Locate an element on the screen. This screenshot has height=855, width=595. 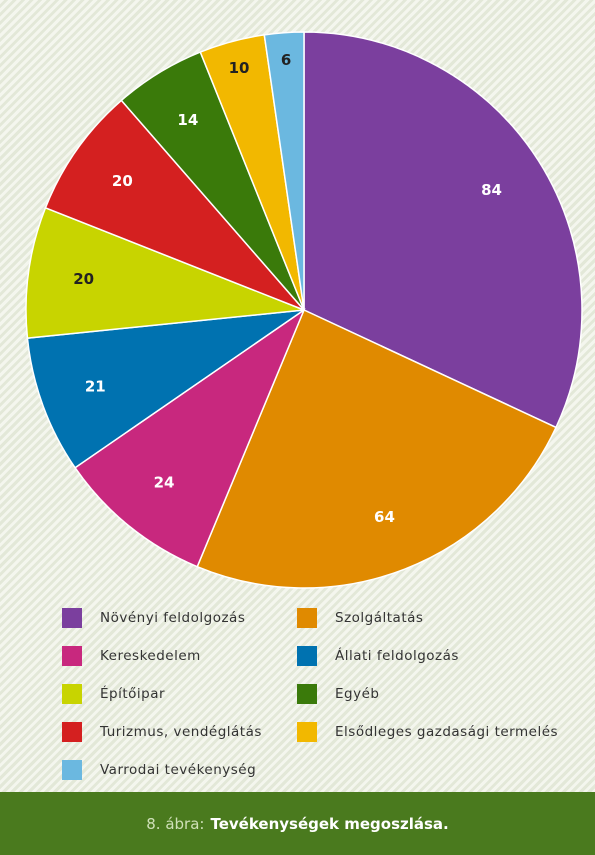
legend-label: Elsődleges gazdasági termelés is located at coordinates (446, 732).